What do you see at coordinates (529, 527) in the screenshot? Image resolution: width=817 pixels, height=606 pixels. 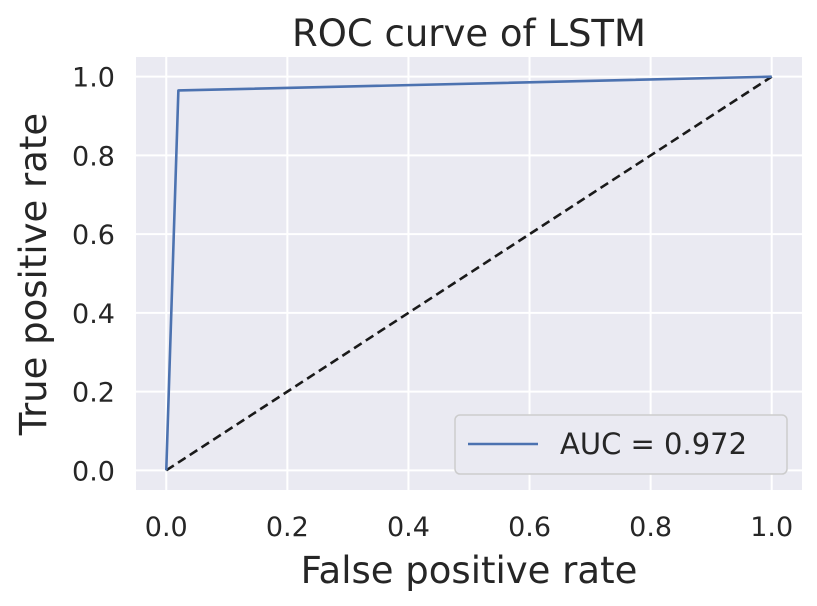 I see `x-tick-label: 0.6` at bounding box center [529, 527].